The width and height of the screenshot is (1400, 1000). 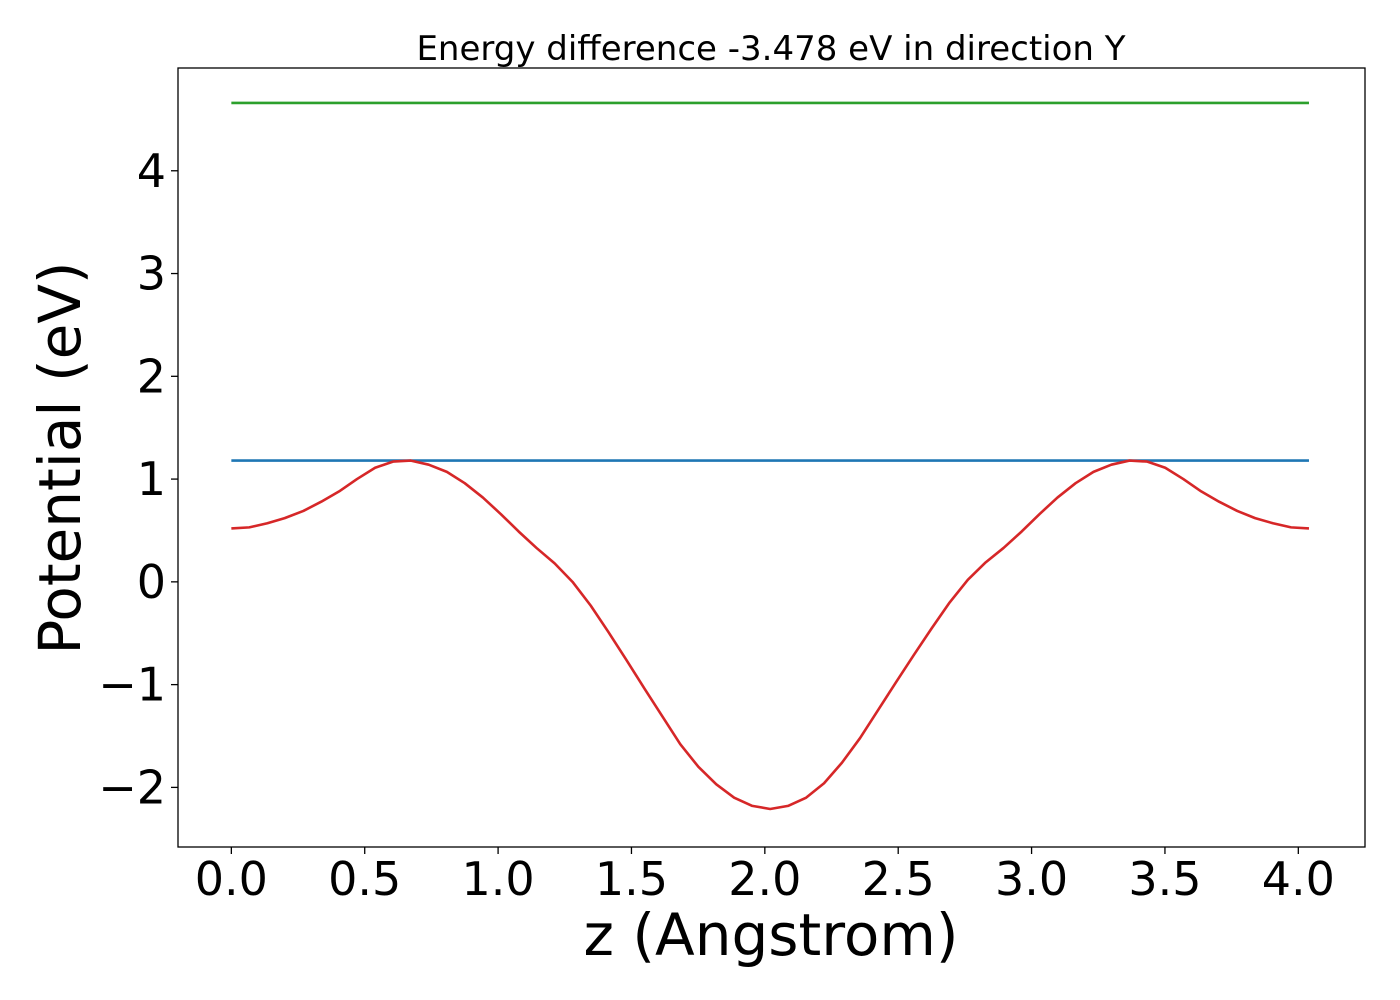 What do you see at coordinates (60, 457) in the screenshot?
I see `y-axis-label: Potential (eV)` at bounding box center [60, 457].